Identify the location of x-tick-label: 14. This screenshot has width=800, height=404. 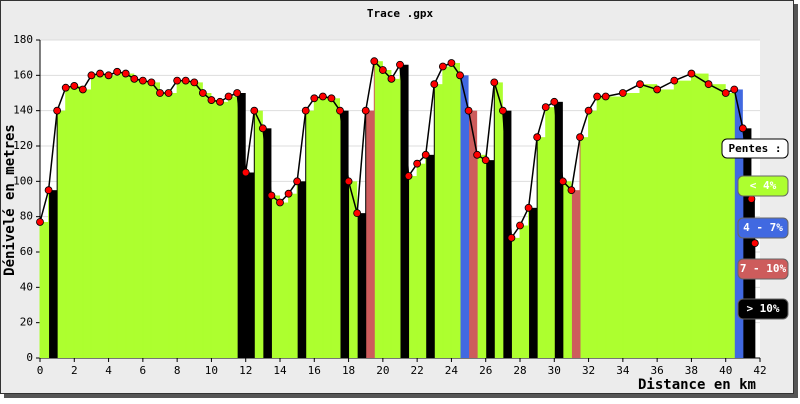
(280, 370).